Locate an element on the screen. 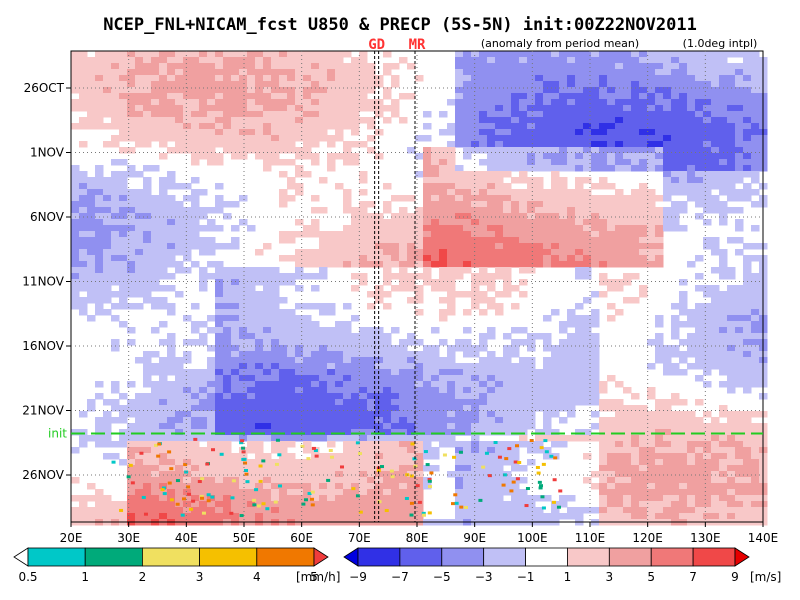  precip-tick-label: 3 is located at coordinates (200, 577).